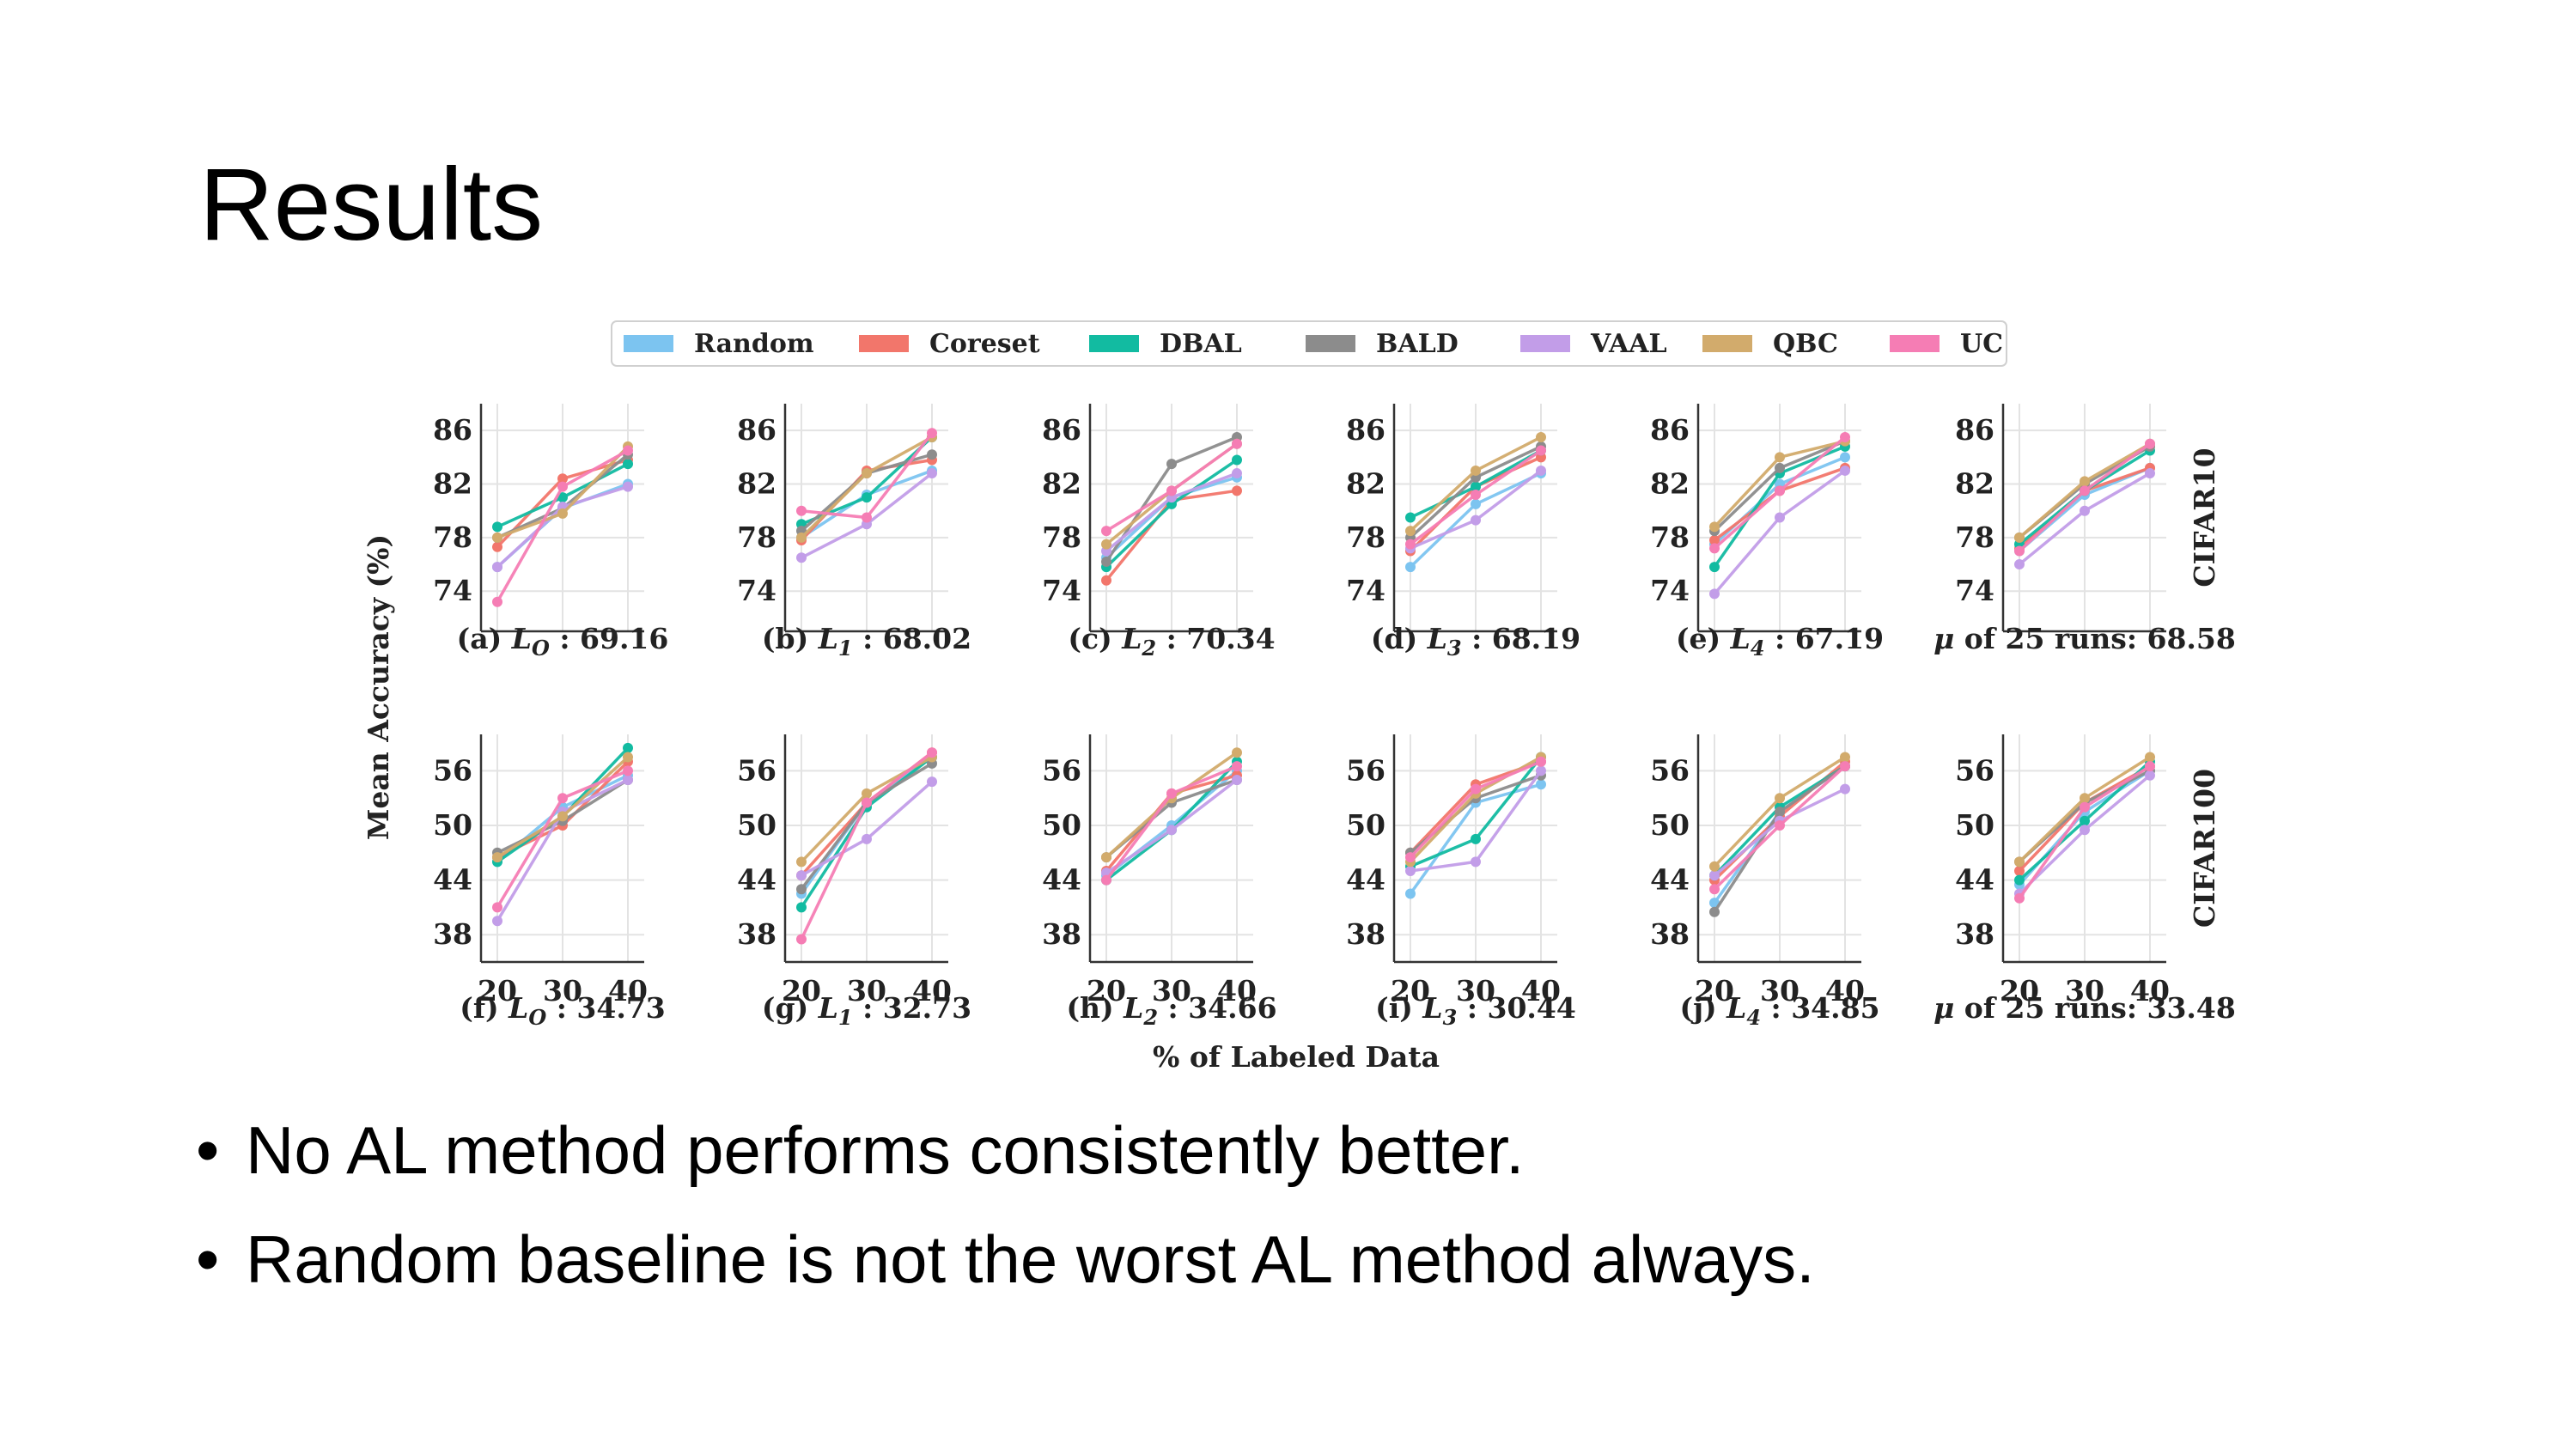  I want to click on panel-caption: (a) LO : 69.16, so click(563, 641).